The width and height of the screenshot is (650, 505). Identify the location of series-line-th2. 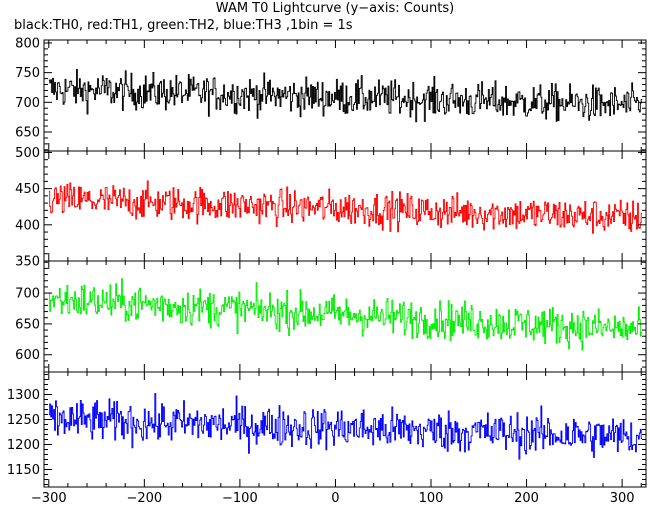
(345, 314).